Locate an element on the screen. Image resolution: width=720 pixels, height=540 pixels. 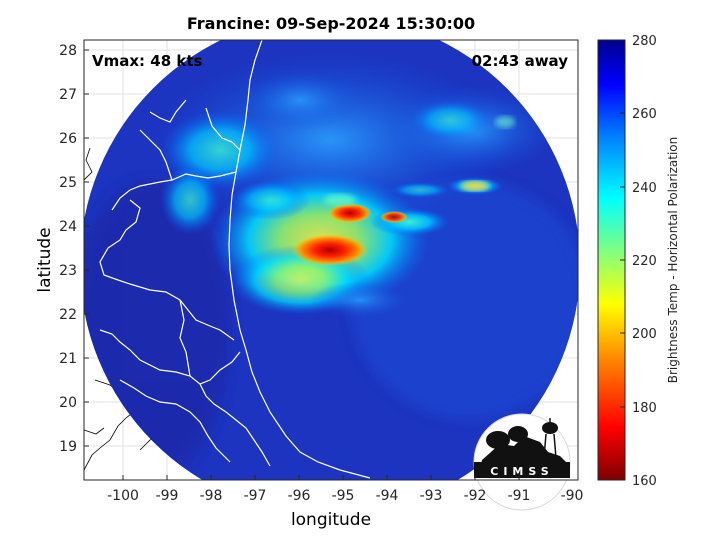
x-tick-label: -100 is located at coordinates (123, 496).